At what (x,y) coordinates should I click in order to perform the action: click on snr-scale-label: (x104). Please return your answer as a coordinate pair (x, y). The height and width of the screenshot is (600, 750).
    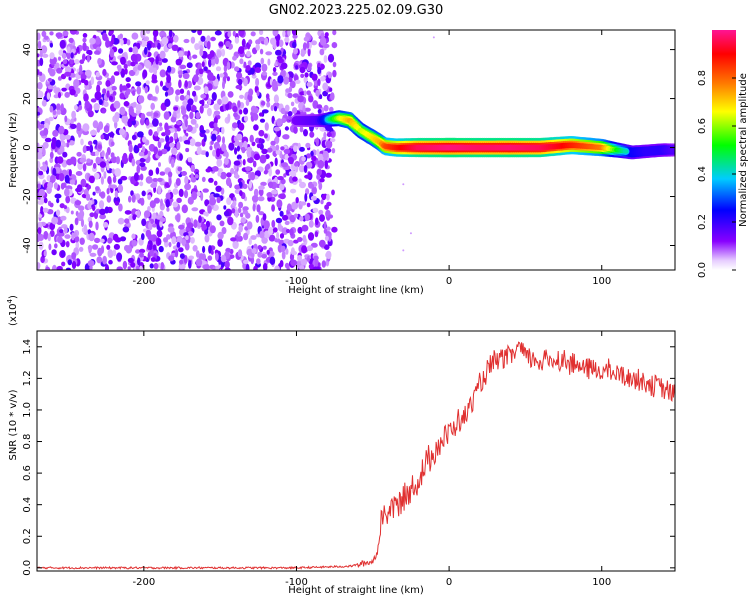
    Looking at the image, I should click on (12, 310).